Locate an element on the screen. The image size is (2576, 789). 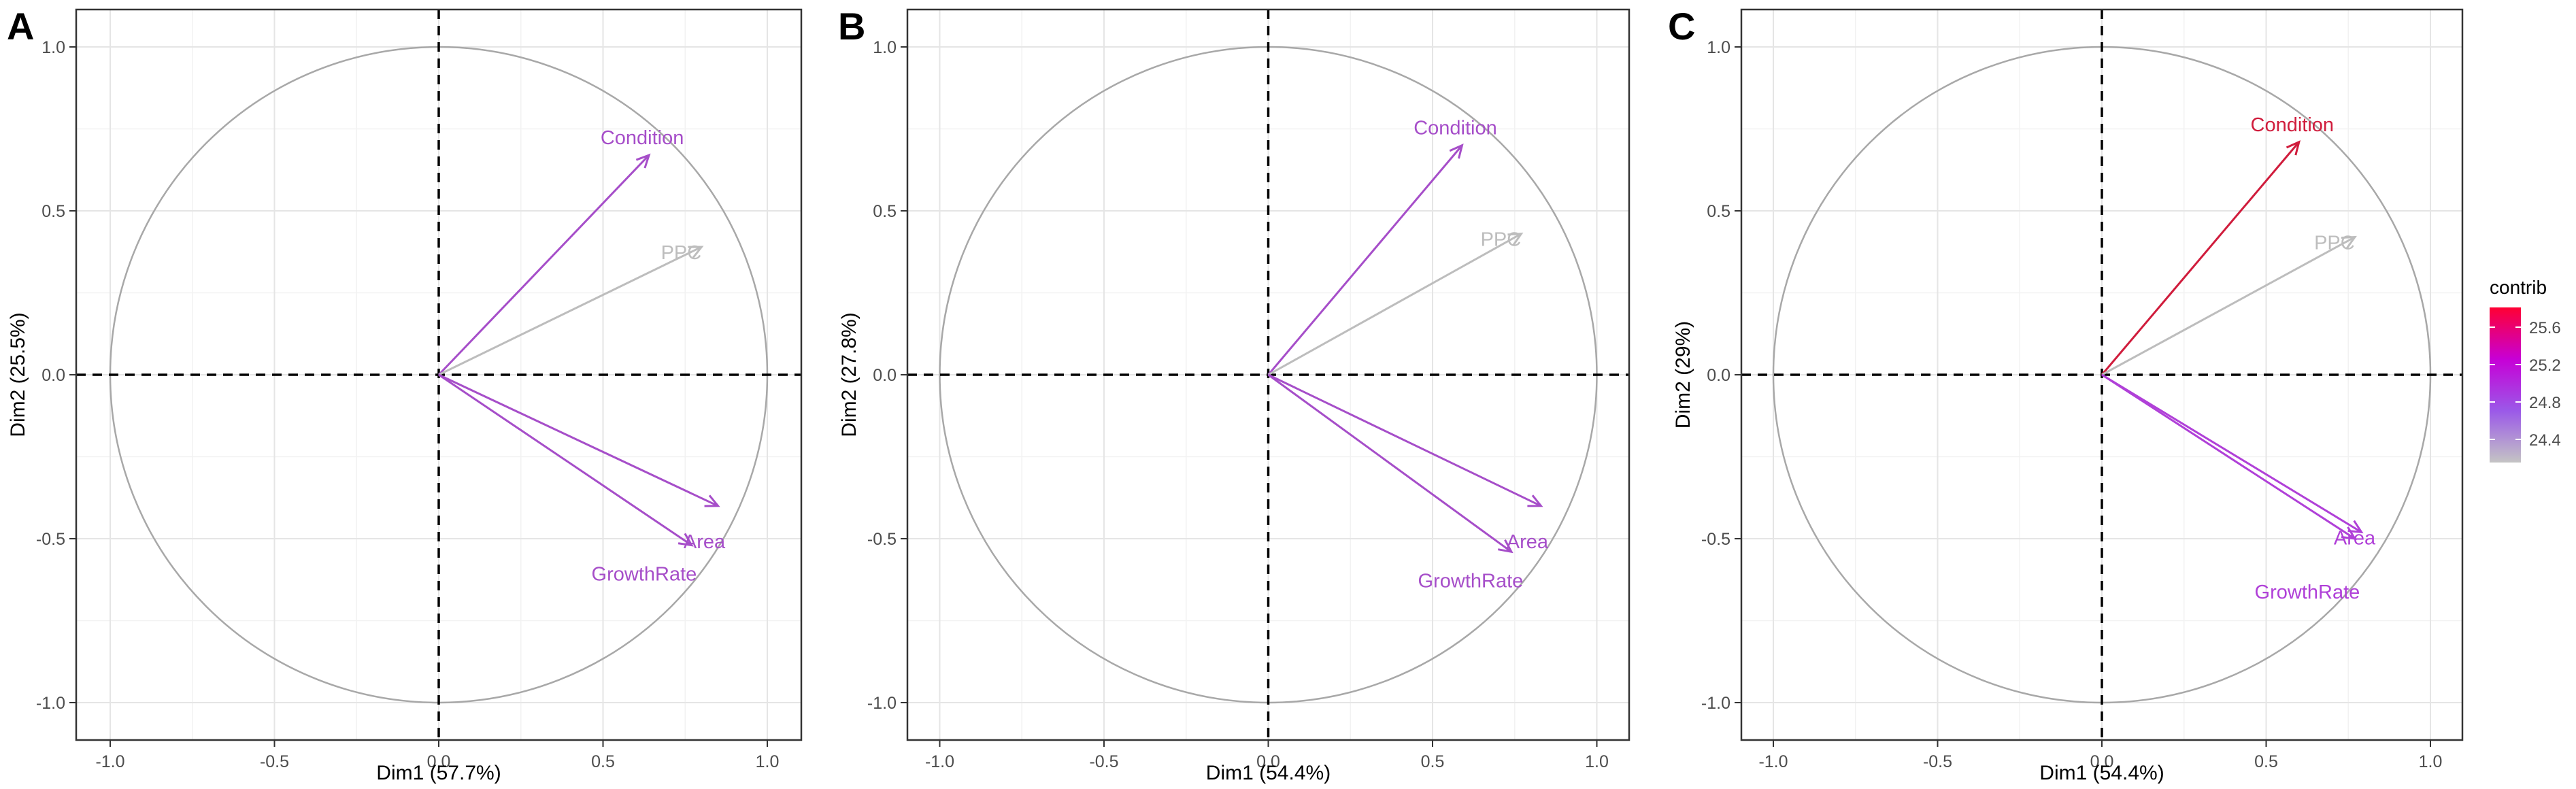
variable-label-area: Area is located at coordinates (1528, 542).